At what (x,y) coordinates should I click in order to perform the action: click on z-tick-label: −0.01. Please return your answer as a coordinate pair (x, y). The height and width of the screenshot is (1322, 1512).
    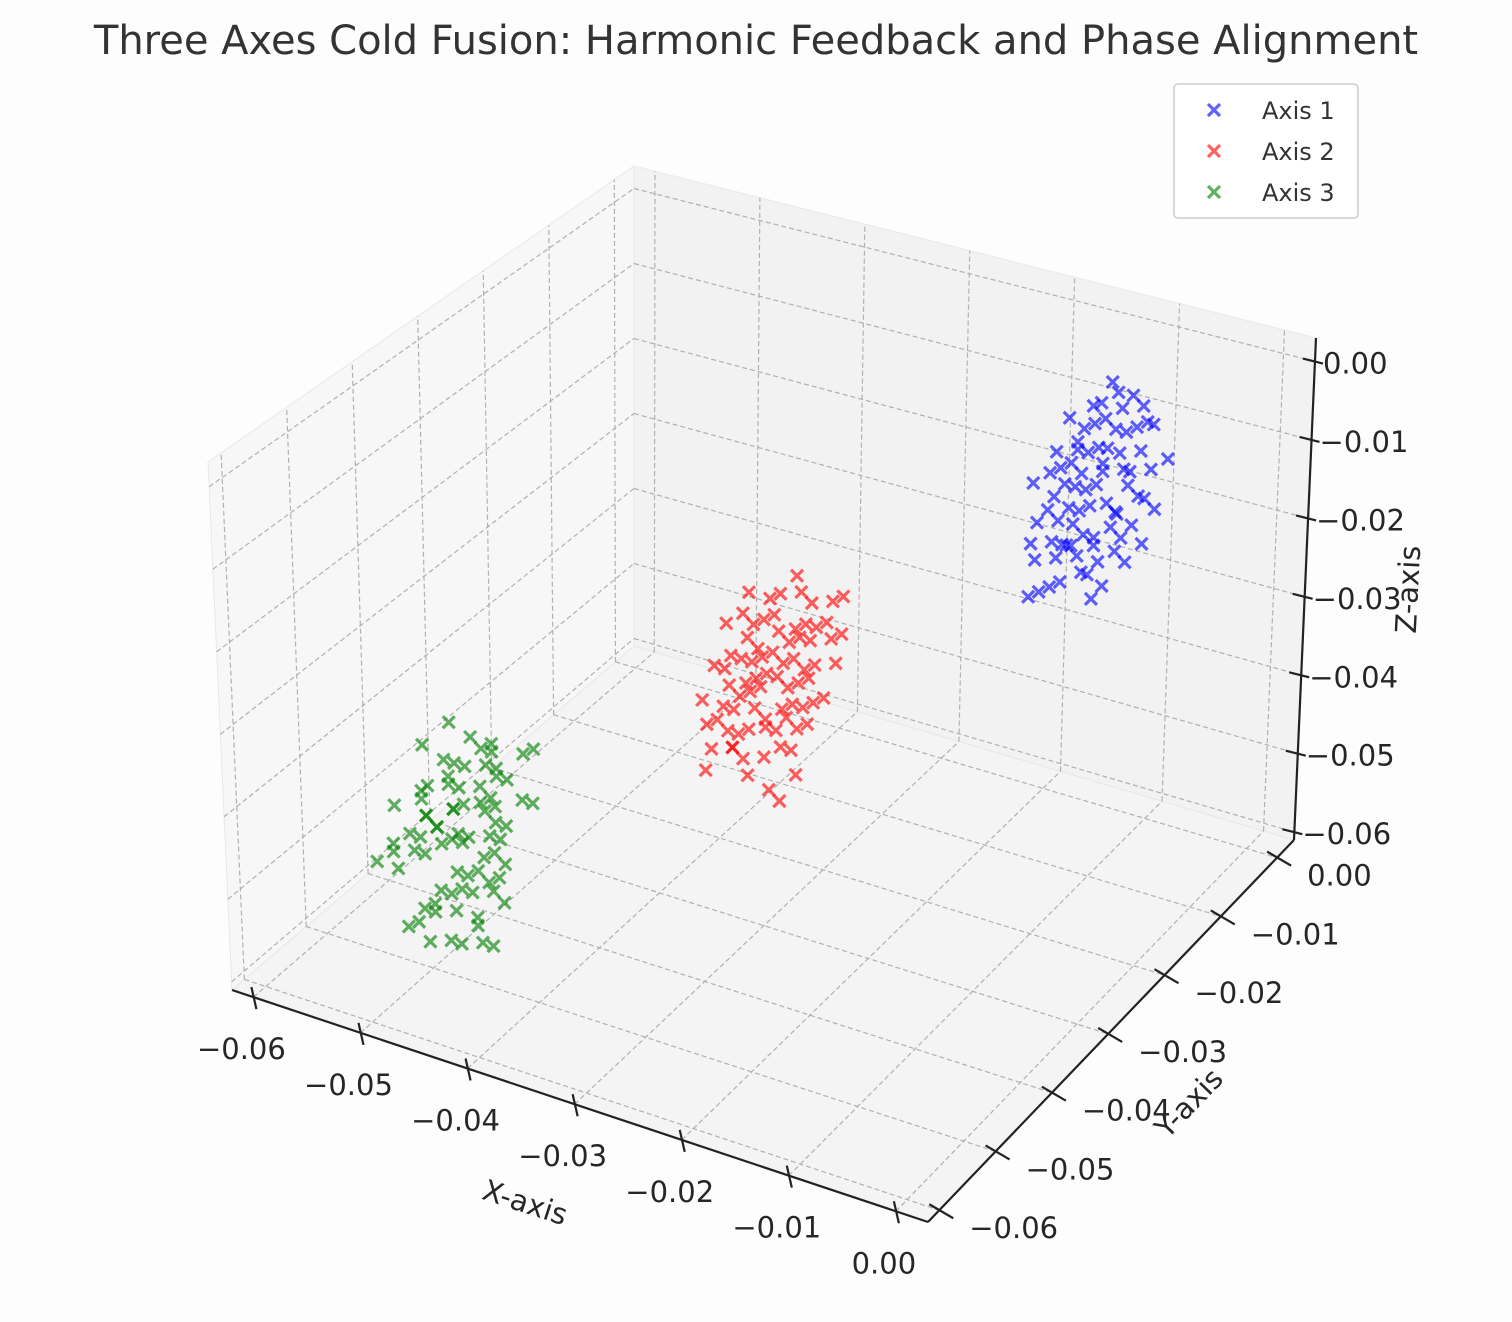
    Looking at the image, I should click on (1364, 442).